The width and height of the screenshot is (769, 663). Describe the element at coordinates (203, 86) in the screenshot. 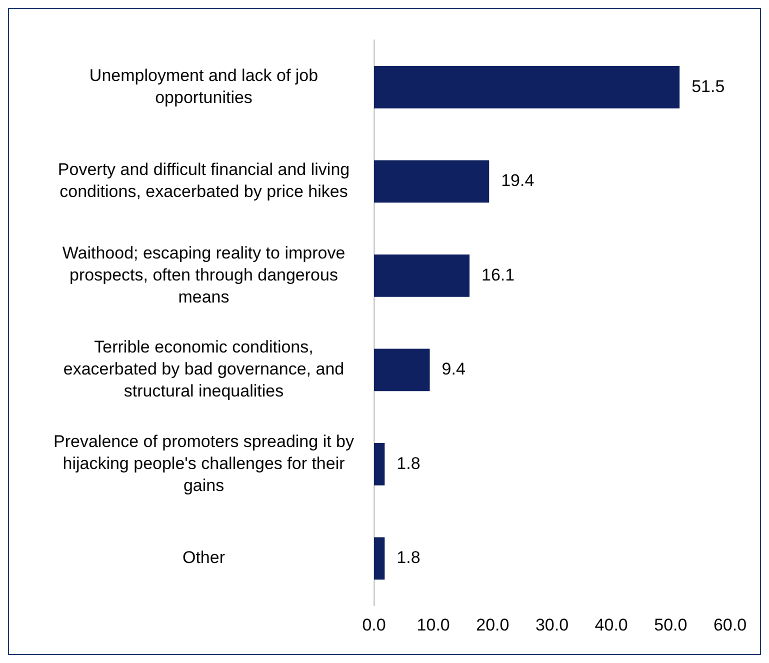

I see `y-tick-label: Unemployment and lack of job opportunities` at that location.